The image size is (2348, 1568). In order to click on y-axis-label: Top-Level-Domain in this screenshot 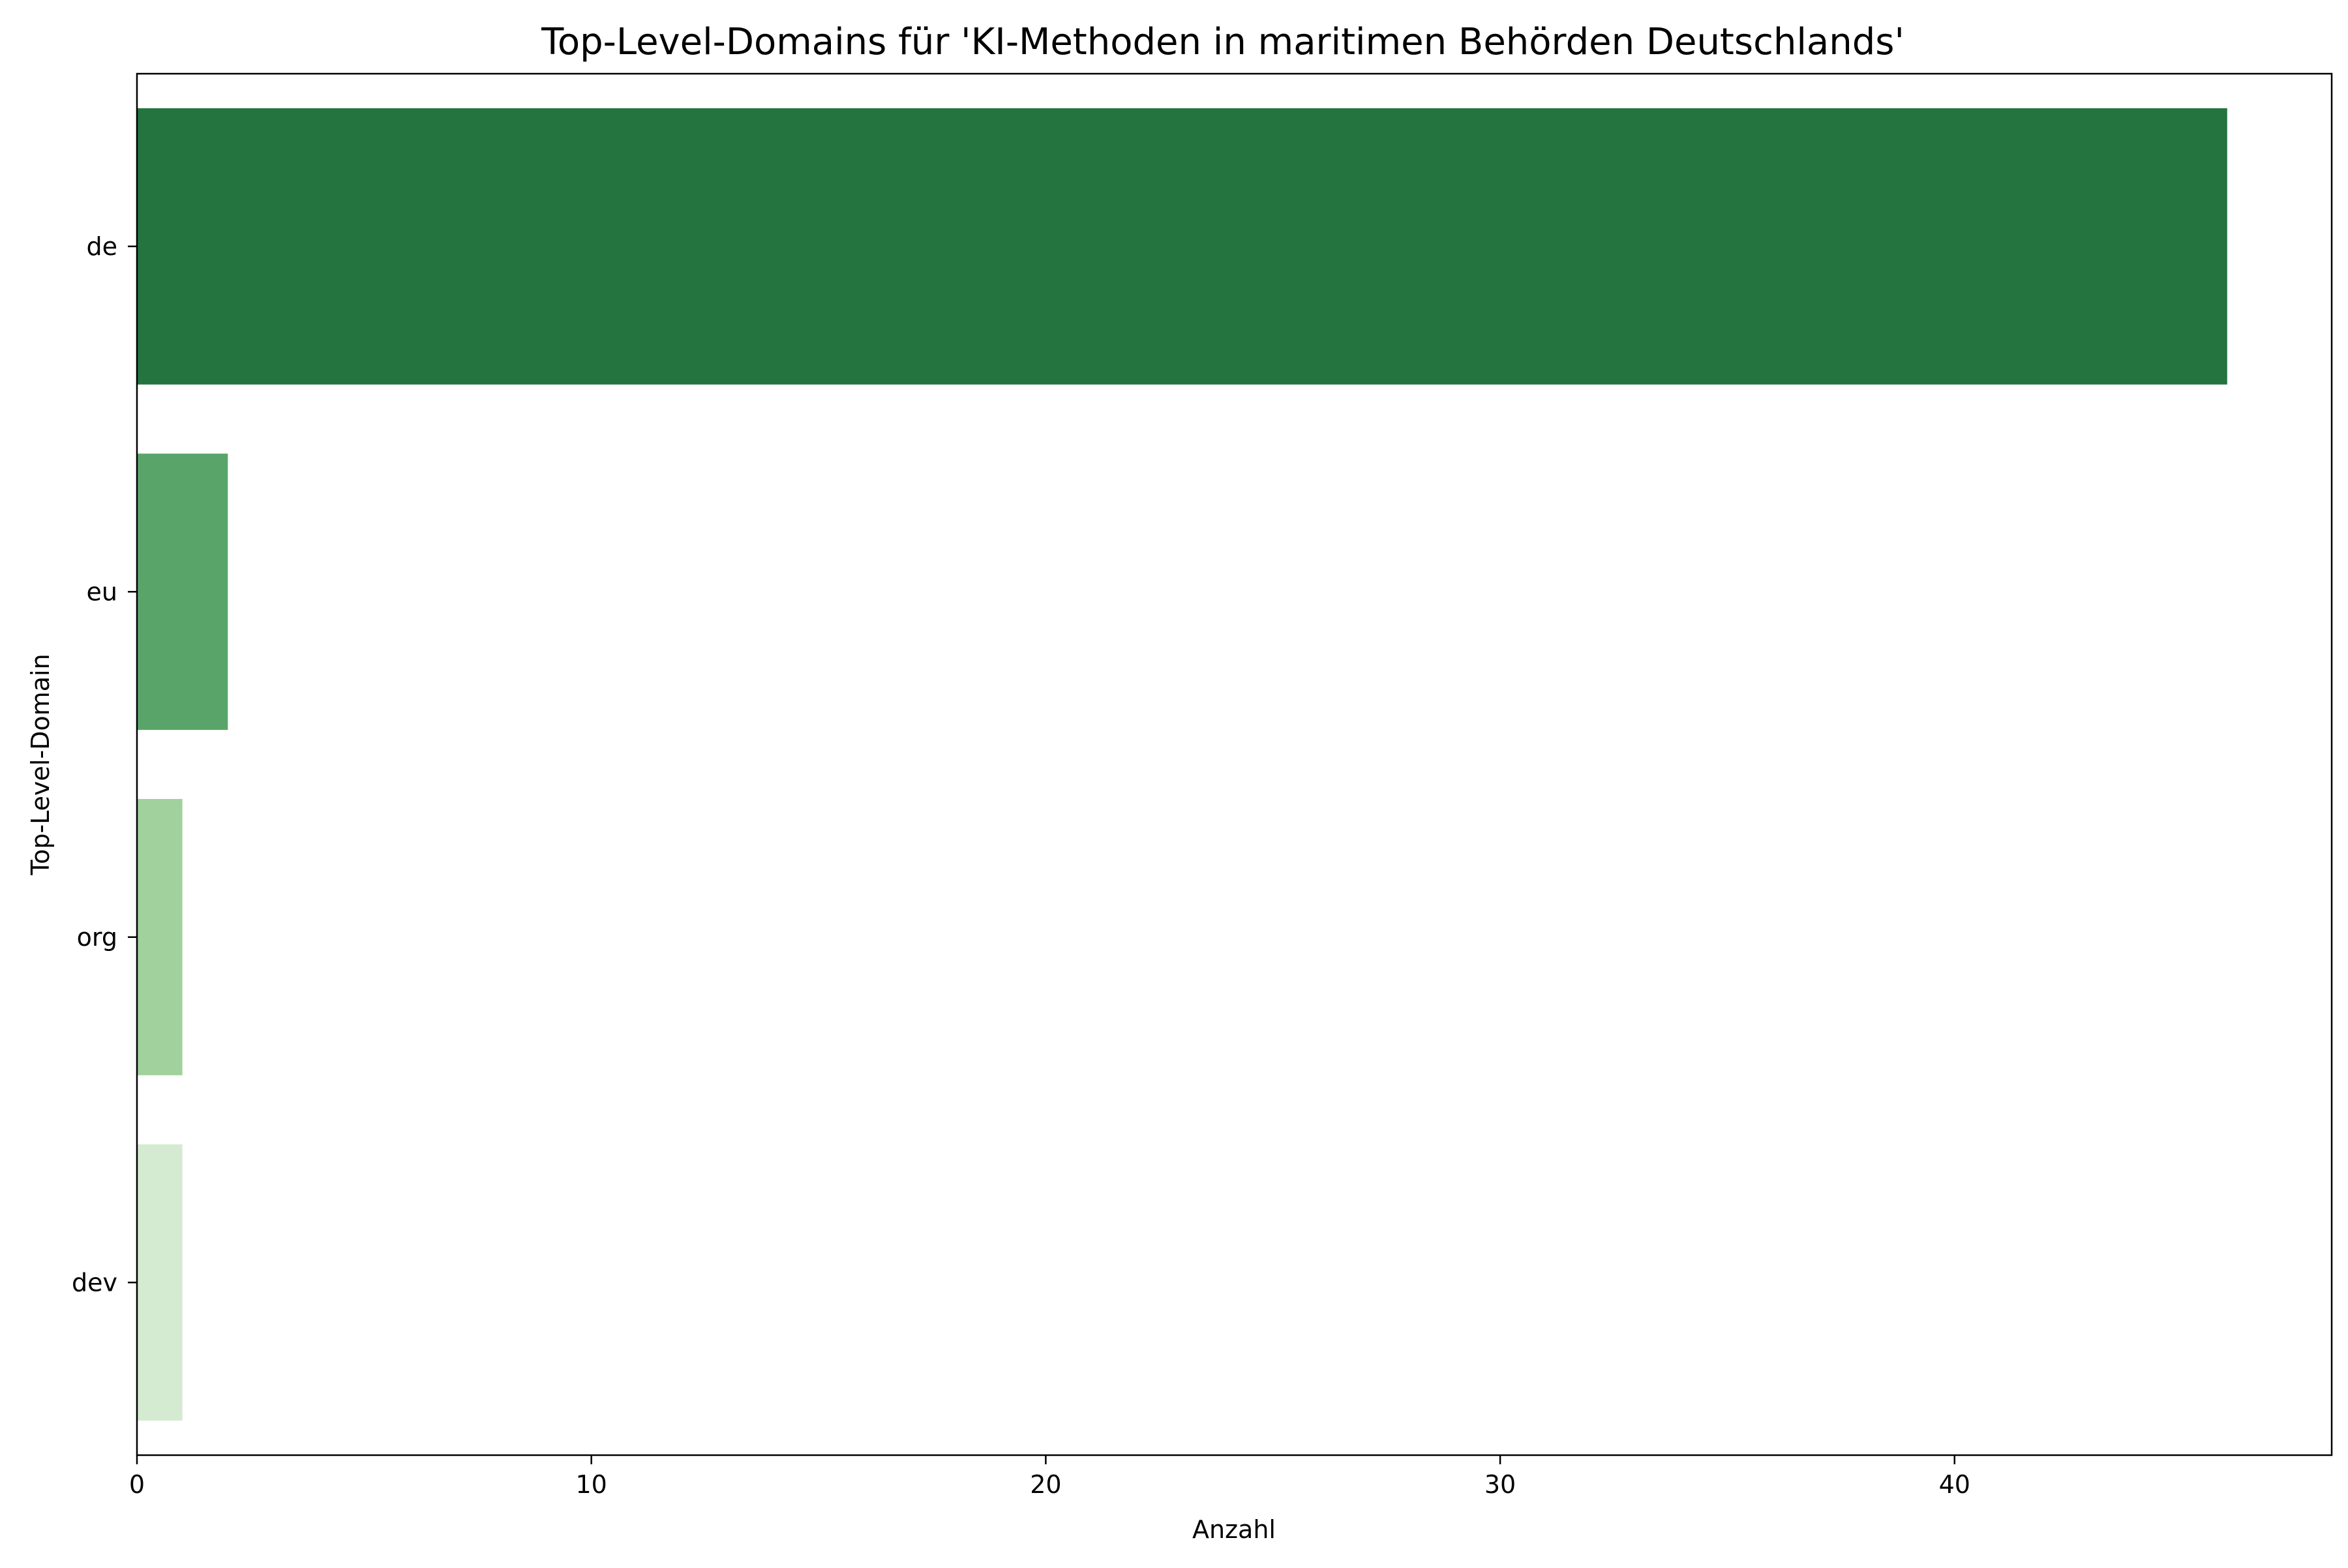, I will do `click(41, 764)`.